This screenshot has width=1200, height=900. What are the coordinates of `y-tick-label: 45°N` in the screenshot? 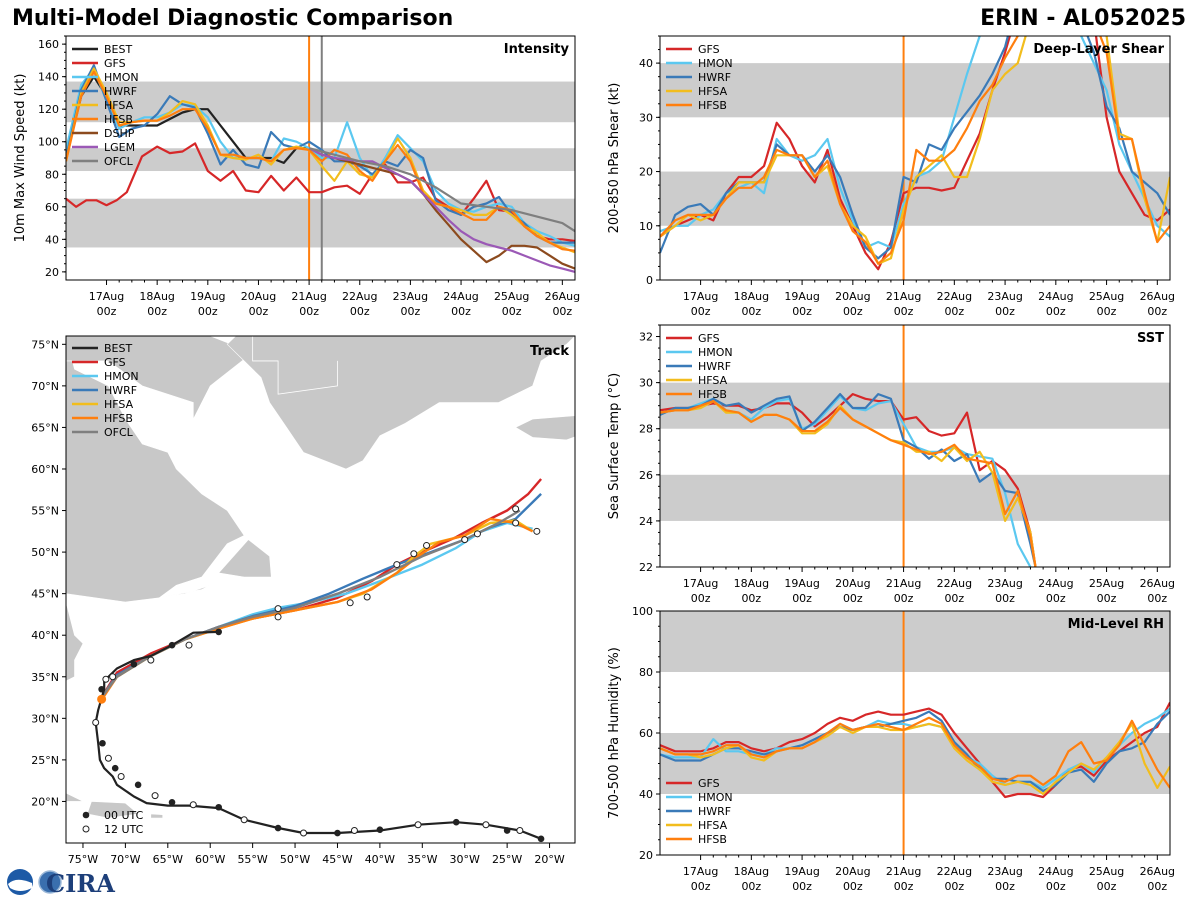 It's located at (45, 594).